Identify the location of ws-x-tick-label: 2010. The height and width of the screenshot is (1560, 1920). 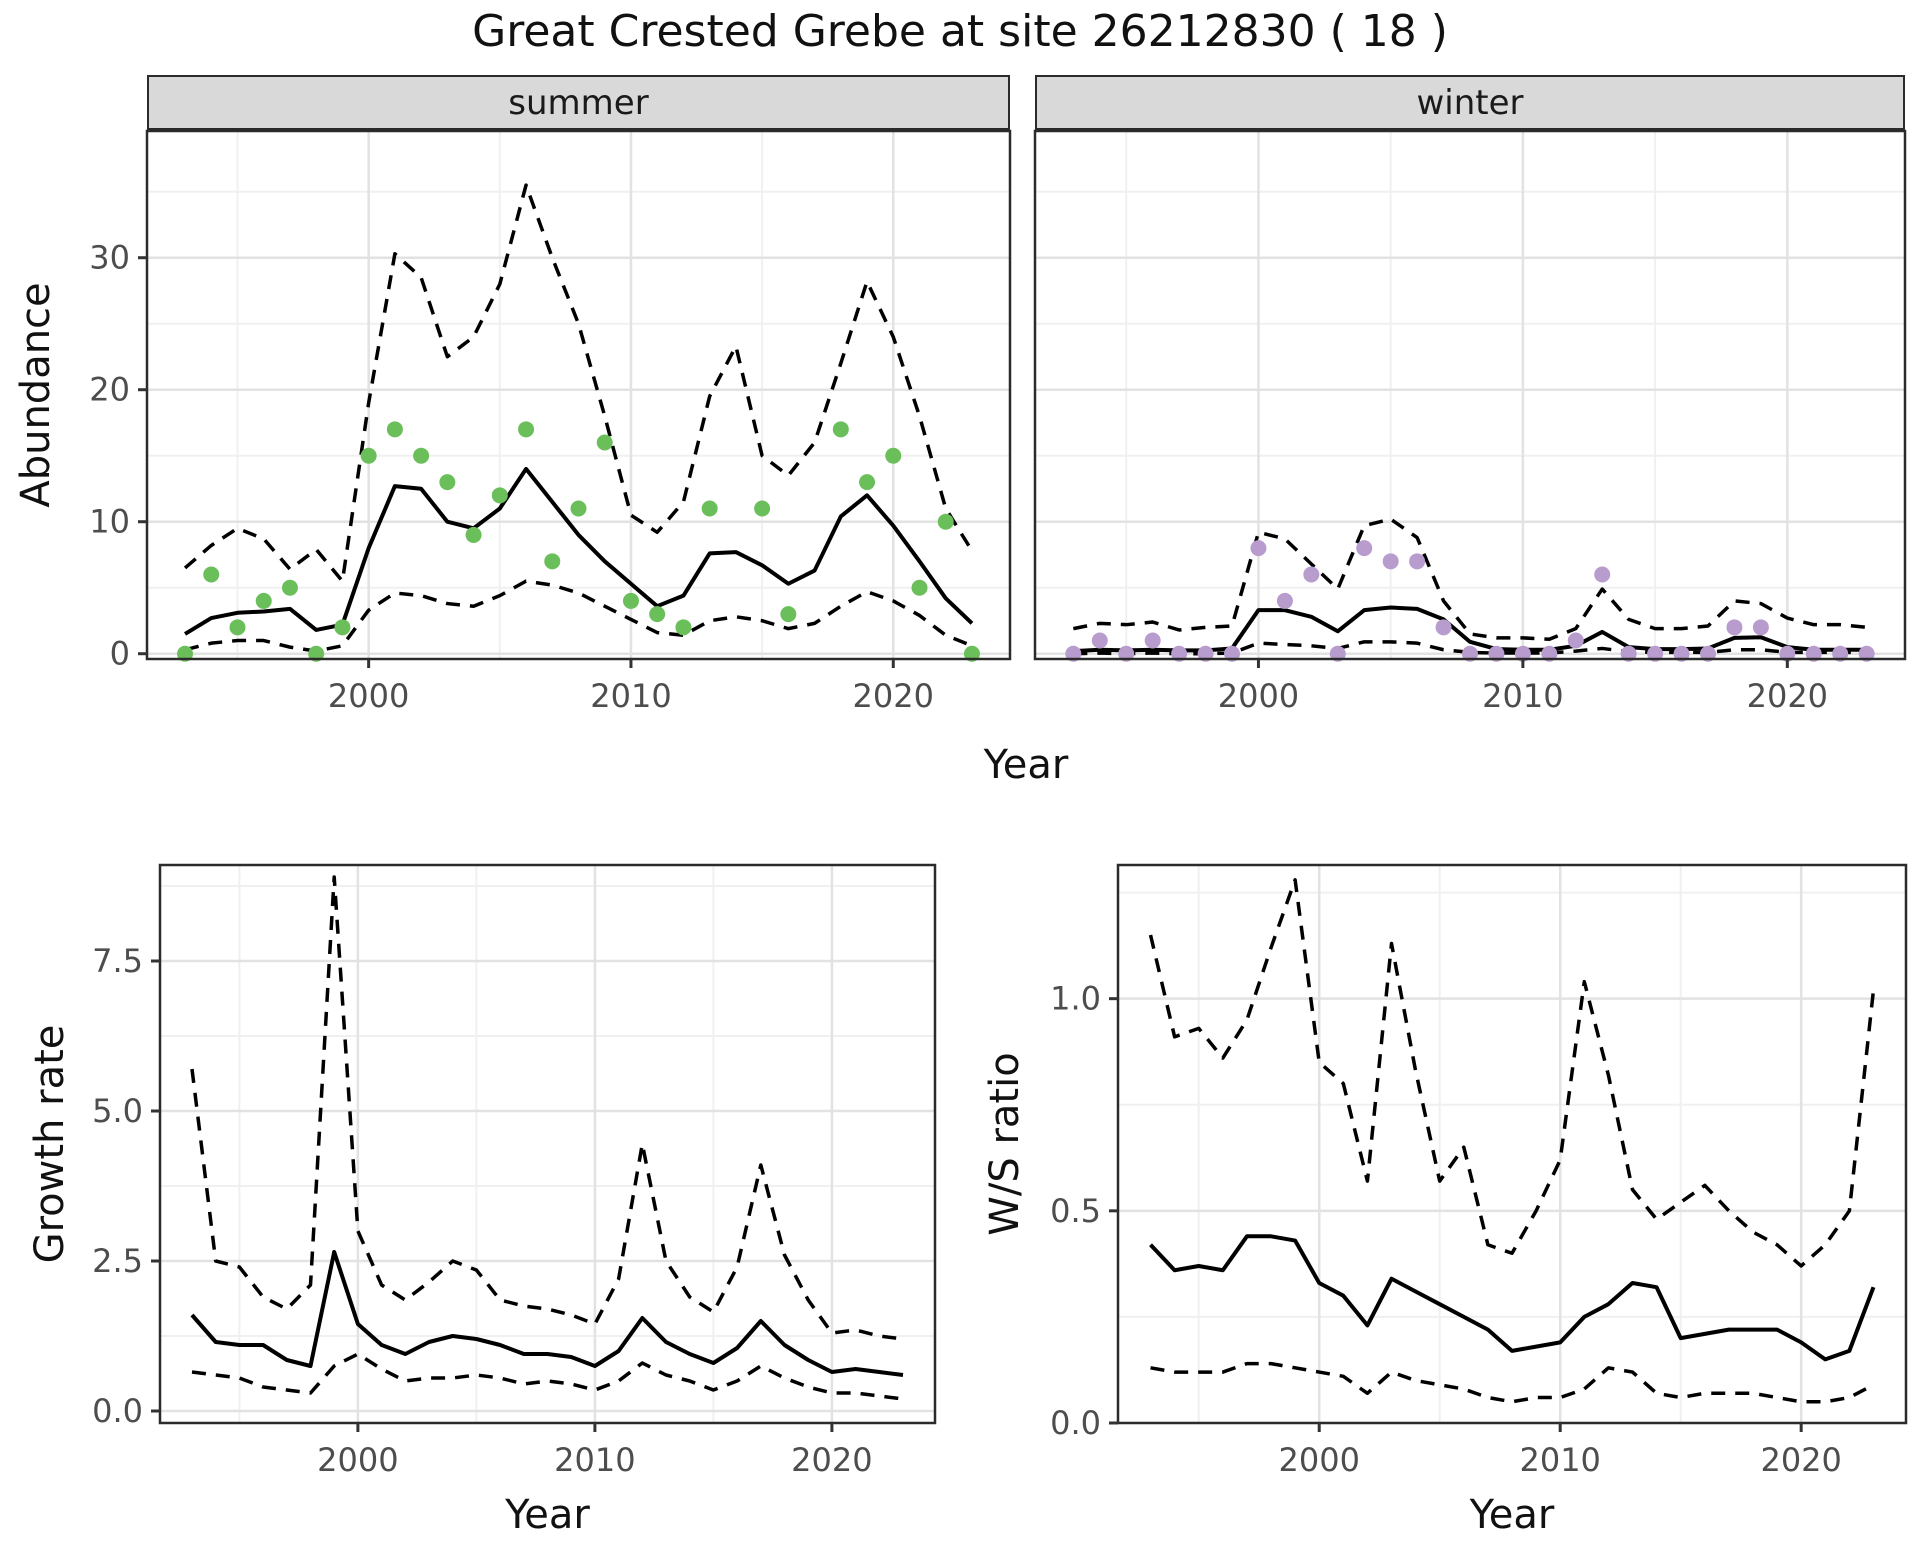
(1559, 1460).